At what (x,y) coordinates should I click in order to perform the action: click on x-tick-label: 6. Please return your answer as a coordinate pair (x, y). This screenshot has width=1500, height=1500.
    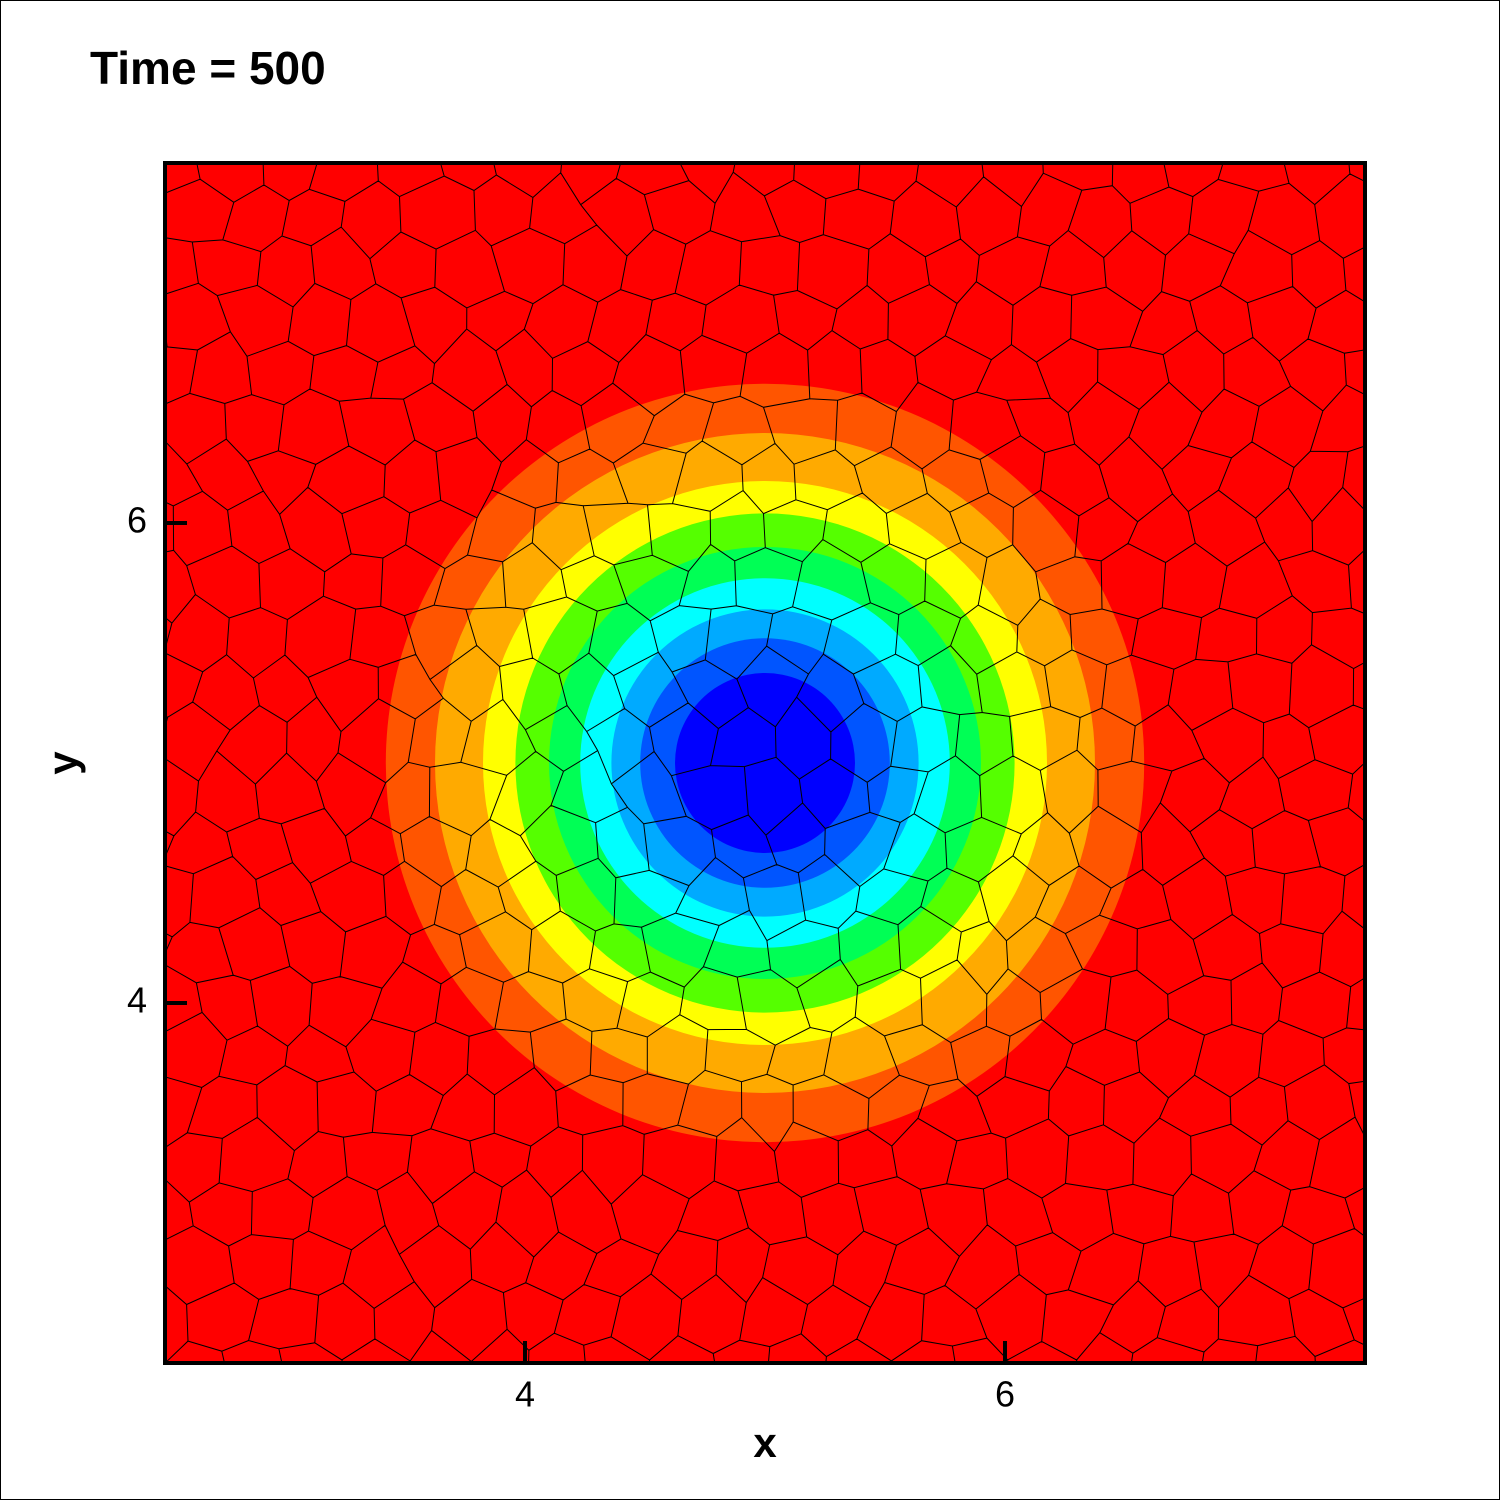
    Looking at the image, I should click on (1005, 1394).